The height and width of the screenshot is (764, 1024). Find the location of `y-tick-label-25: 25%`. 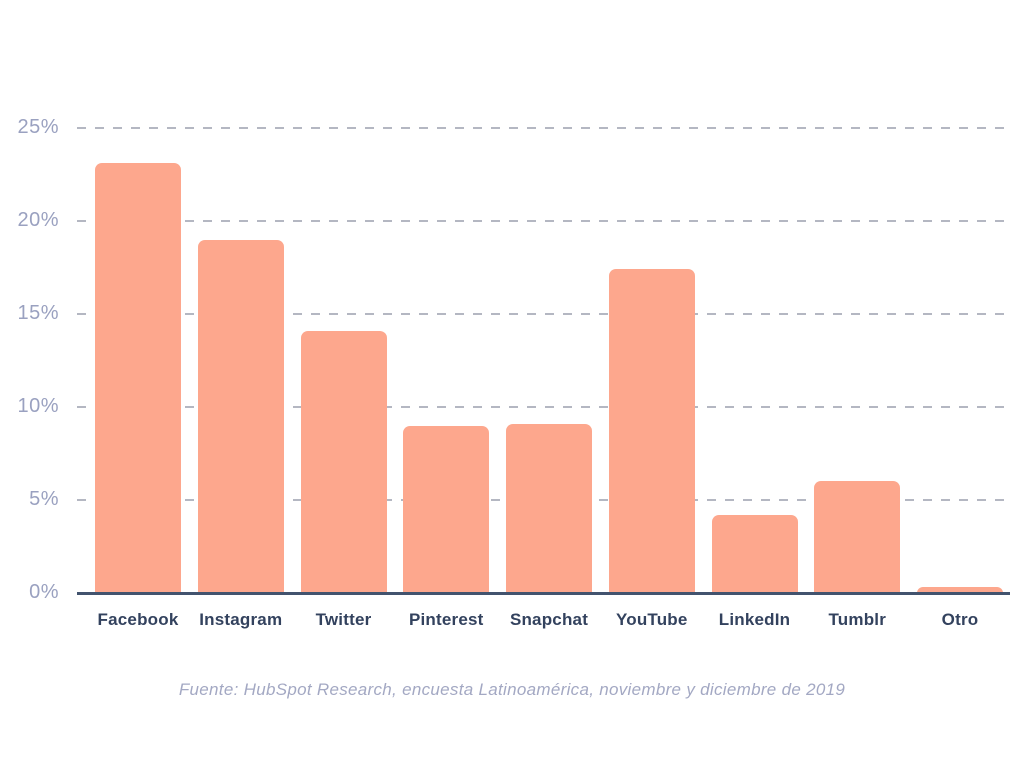

y-tick-label-25: 25% is located at coordinates (38, 127).